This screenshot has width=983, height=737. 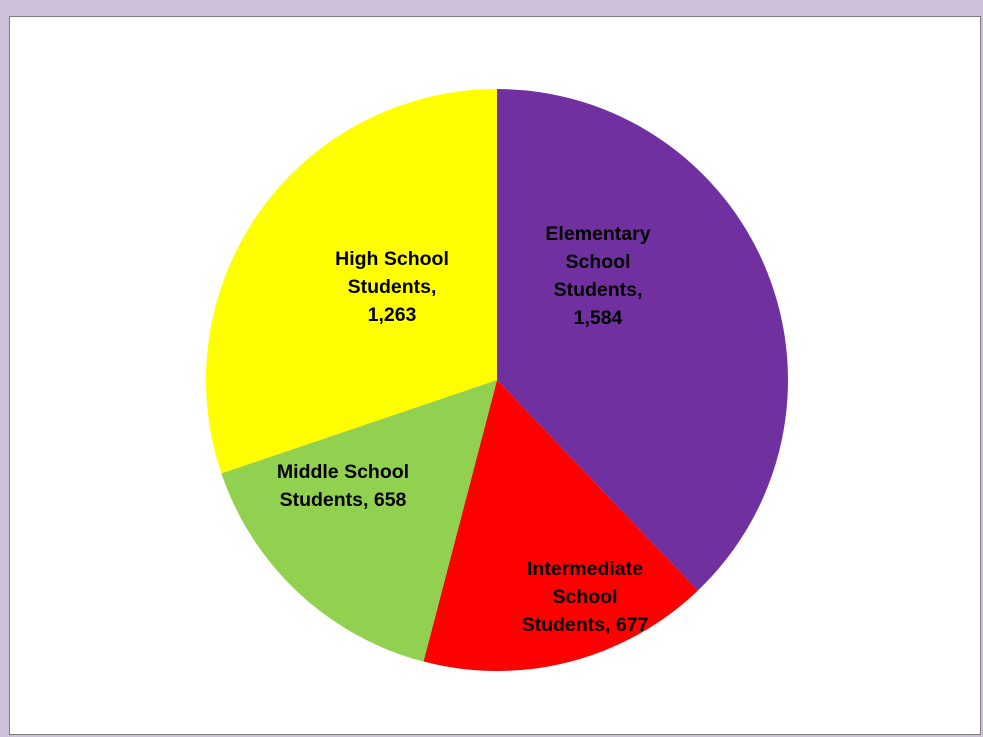 I want to click on slice-label-elementary: Elementary School Students, 1,584, so click(x=597, y=276).